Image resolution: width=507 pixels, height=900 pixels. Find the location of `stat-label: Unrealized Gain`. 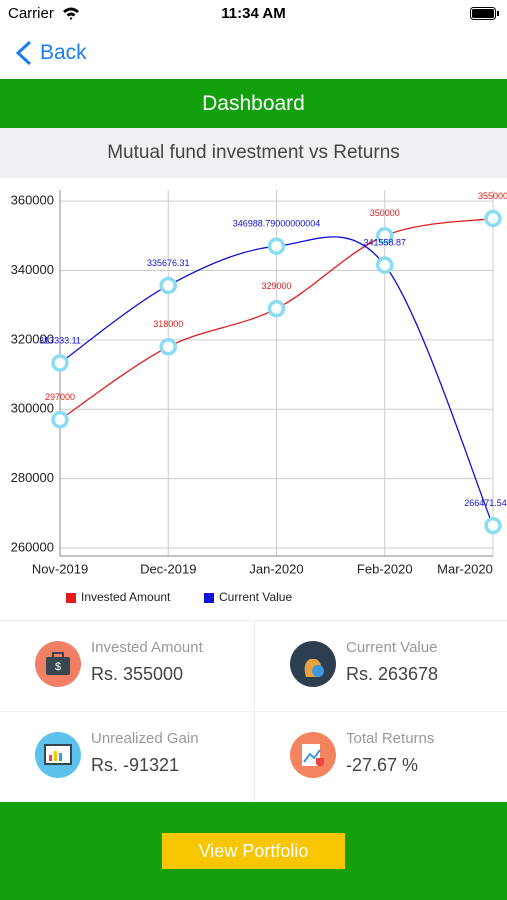

stat-label: Unrealized Gain is located at coordinates (145, 738).